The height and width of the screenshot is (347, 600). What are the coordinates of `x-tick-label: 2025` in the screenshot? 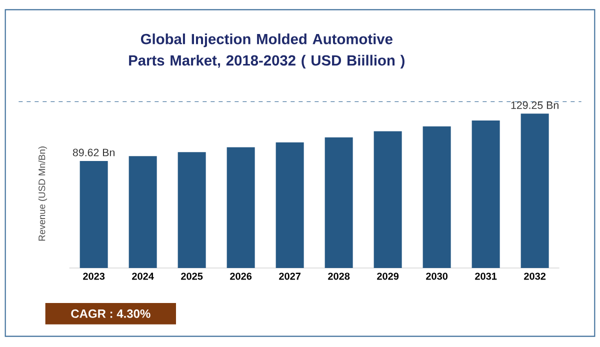 It's located at (192, 276).